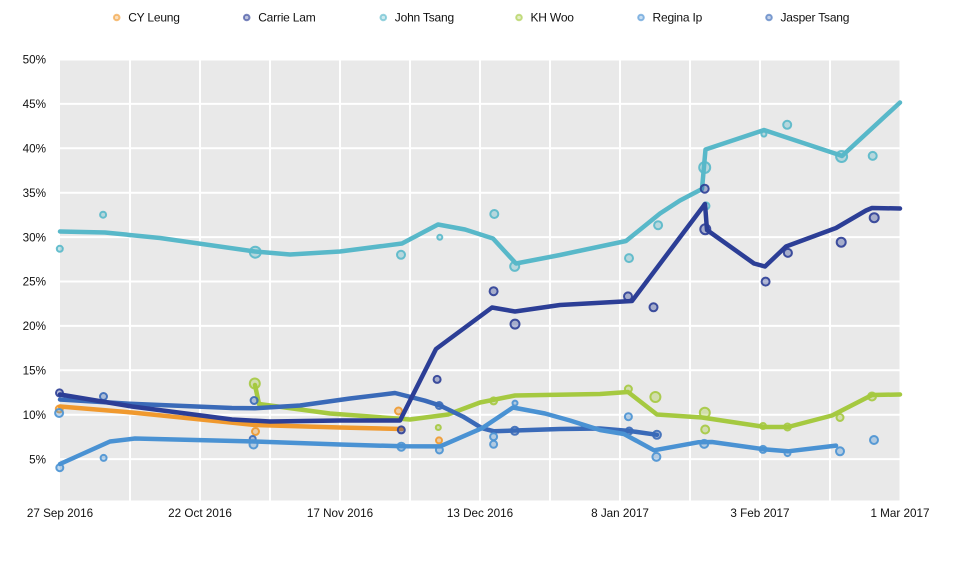 The width and height of the screenshot is (960, 568). I want to click on svg-text: 30%, so click(34, 237).